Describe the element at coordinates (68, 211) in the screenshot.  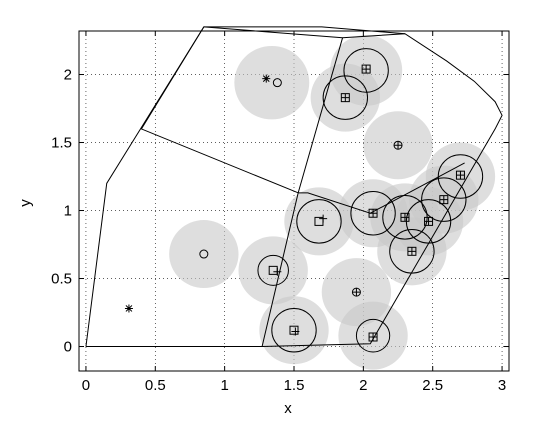
I see `y-tick-label: 1` at that location.